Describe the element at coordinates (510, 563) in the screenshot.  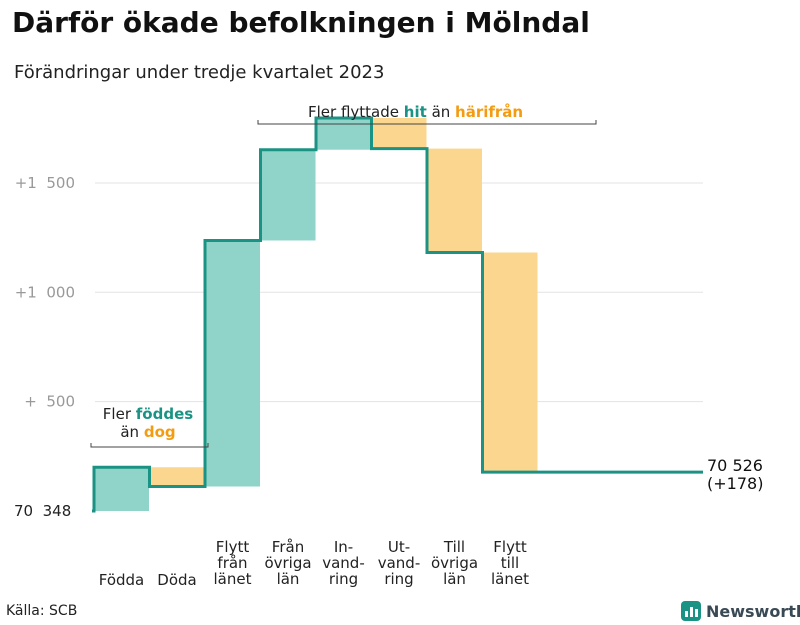
I see `x-label-8: Flytt till länet` at that location.